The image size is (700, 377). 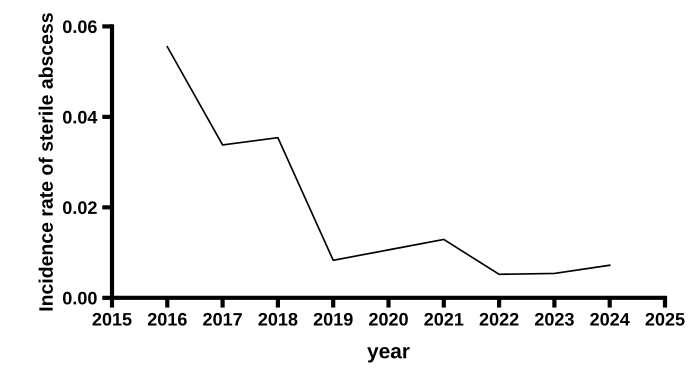 I want to click on x-tick-label: 2025, so click(x=665, y=319).